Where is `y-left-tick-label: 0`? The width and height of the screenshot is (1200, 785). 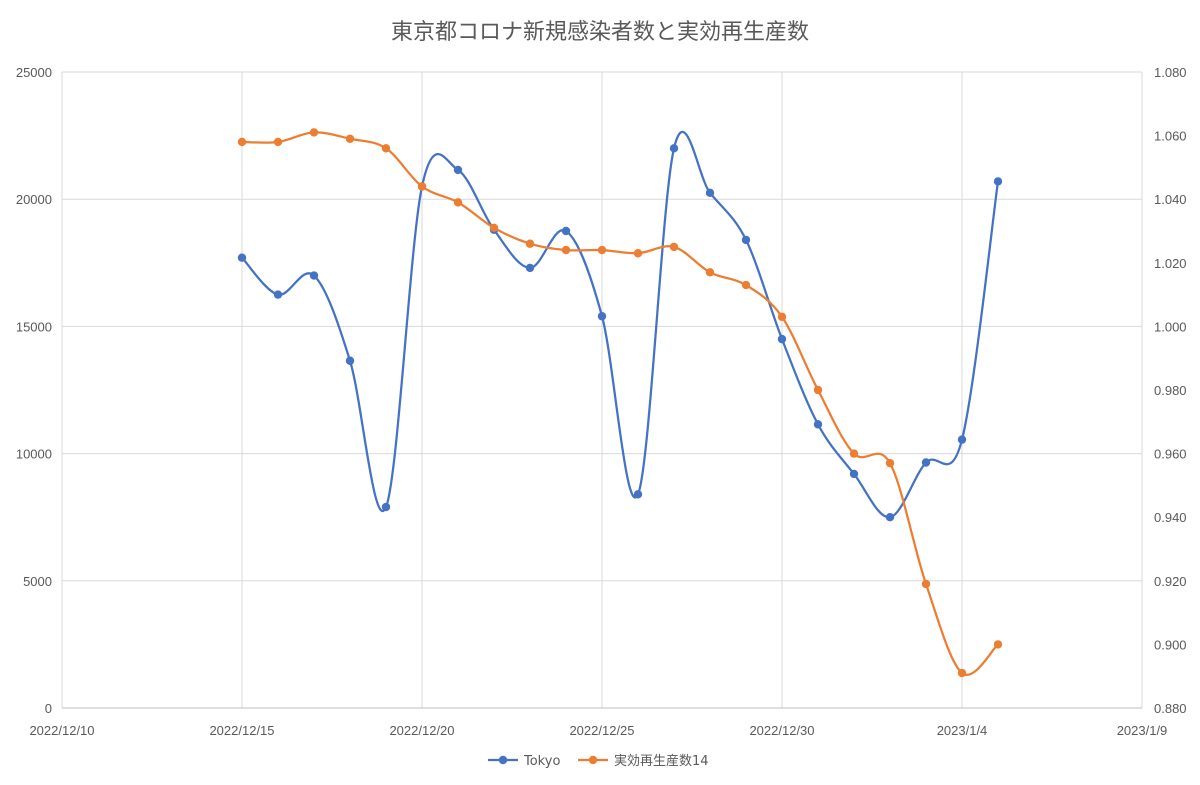 y-left-tick-label: 0 is located at coordinates (48, 708).